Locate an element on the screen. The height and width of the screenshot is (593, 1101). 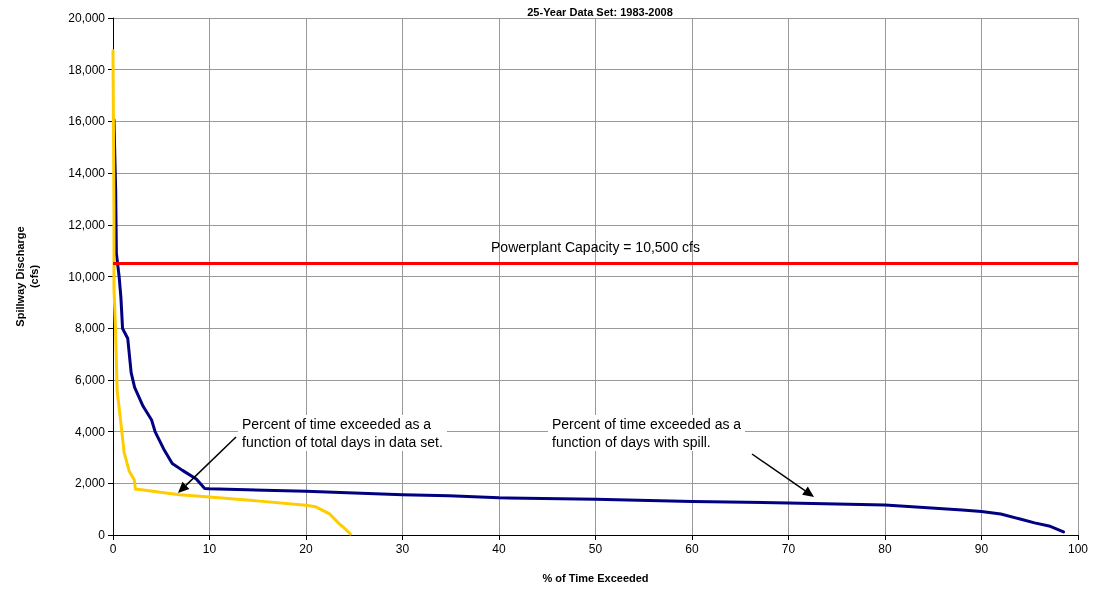
y-tick-label: 14,000 is located at coordinates (87, 173).